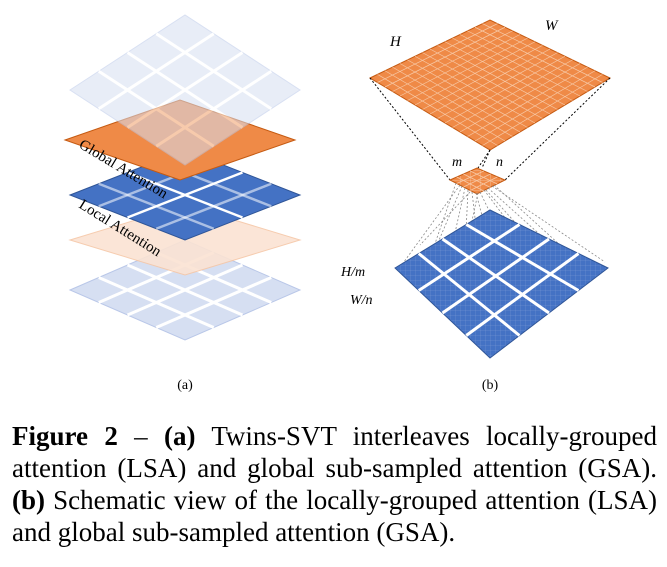 This screenshot has width=667, height=567. I want to click on hm-label: H/m, so click(352, 272).